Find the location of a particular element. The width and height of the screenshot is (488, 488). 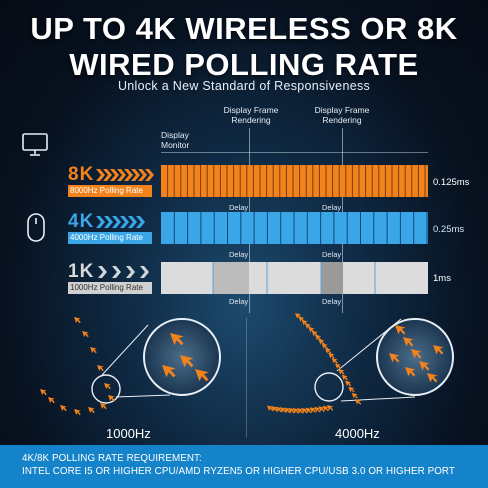

frame-rendering-2-line2: Rendering is located at coordinates (342, 120).